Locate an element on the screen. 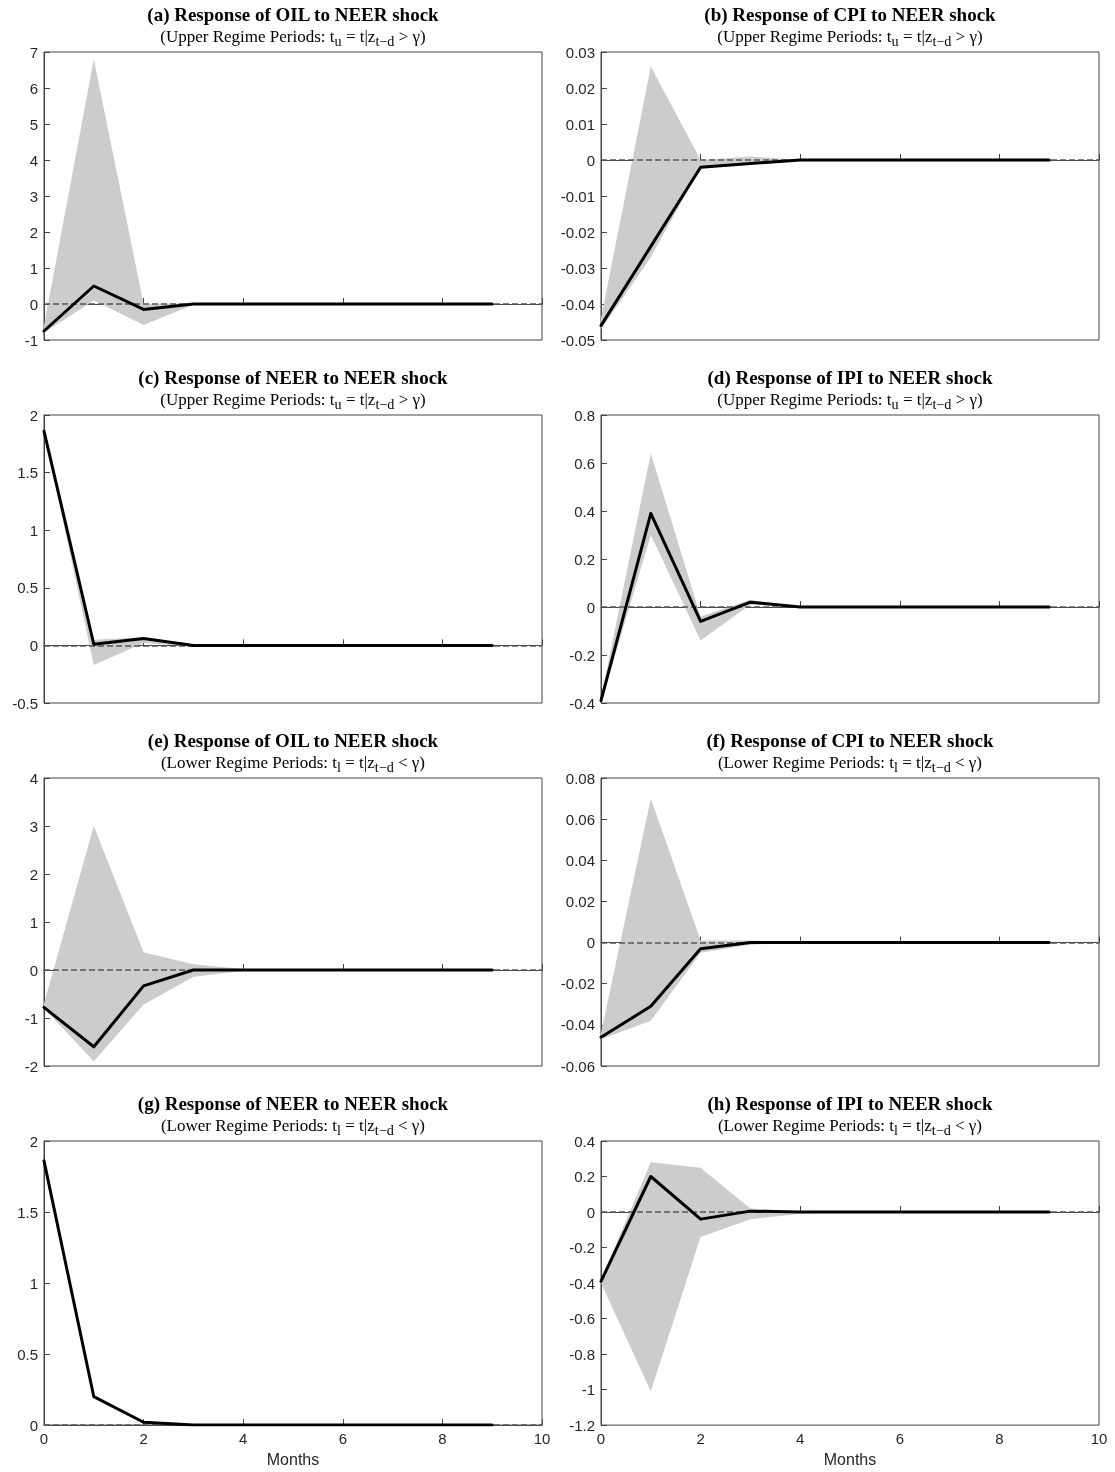 This screenshot has width=1115, height=1472. chart-title: (d) Response of IPI to NEER shock is located at coordinates (850, 378).